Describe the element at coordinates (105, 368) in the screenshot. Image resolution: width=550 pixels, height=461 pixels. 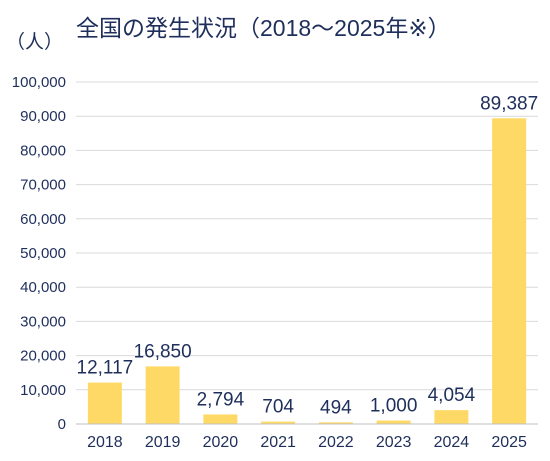
I see `data-label-2018: 12,117` at that location.